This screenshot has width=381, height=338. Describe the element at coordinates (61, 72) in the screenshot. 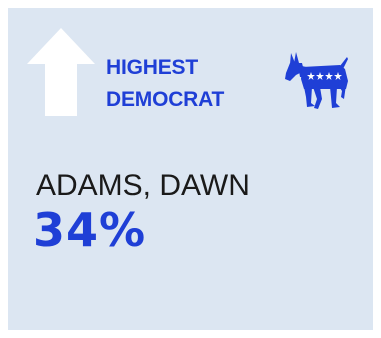

I see `up-arrow-icon` at that location.